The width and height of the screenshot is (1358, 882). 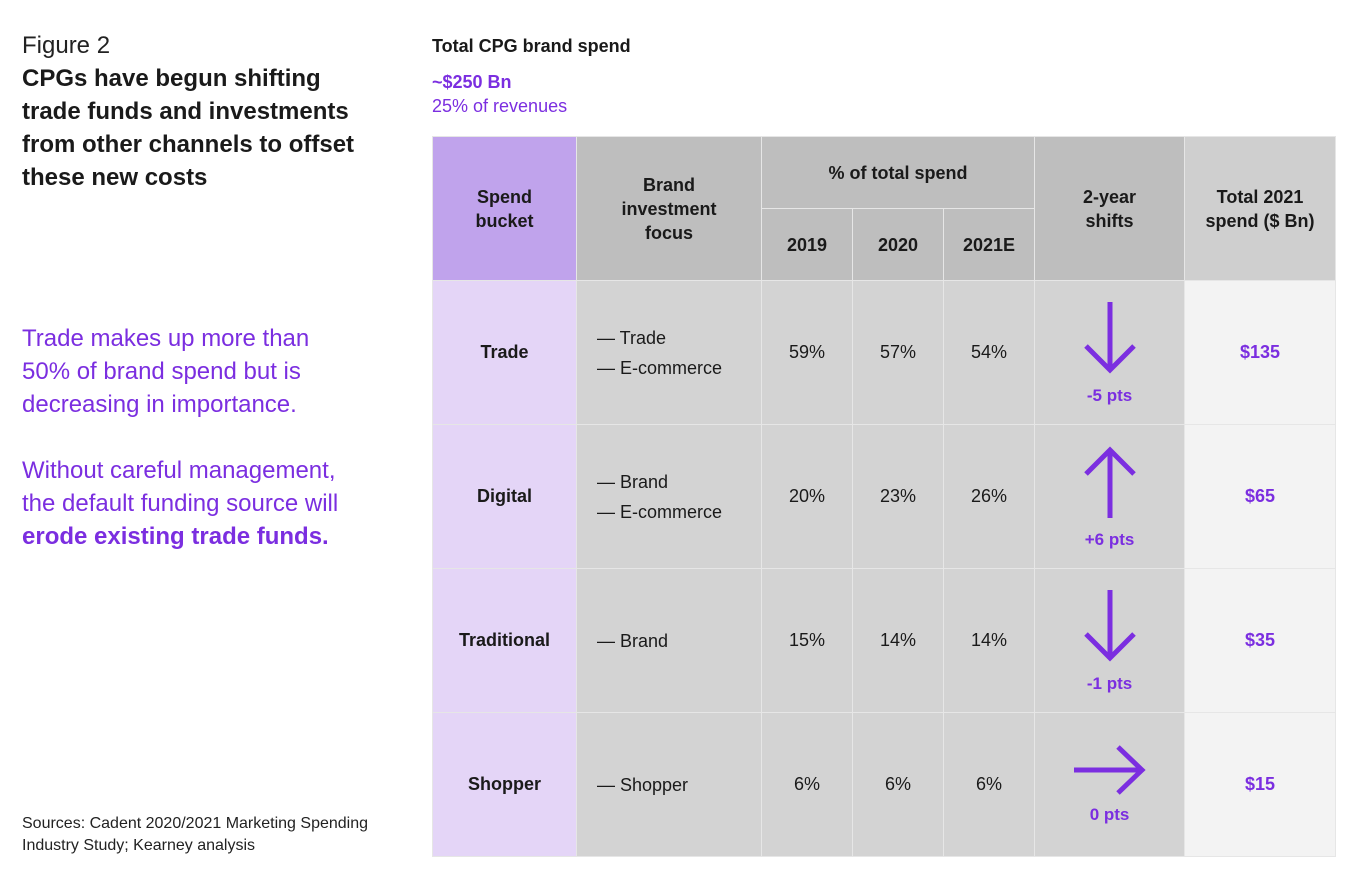 What do you see at coordinates (1260, 784) in the screenshot?
I see `total-cell: $15` at bounding box center [1260, 784].